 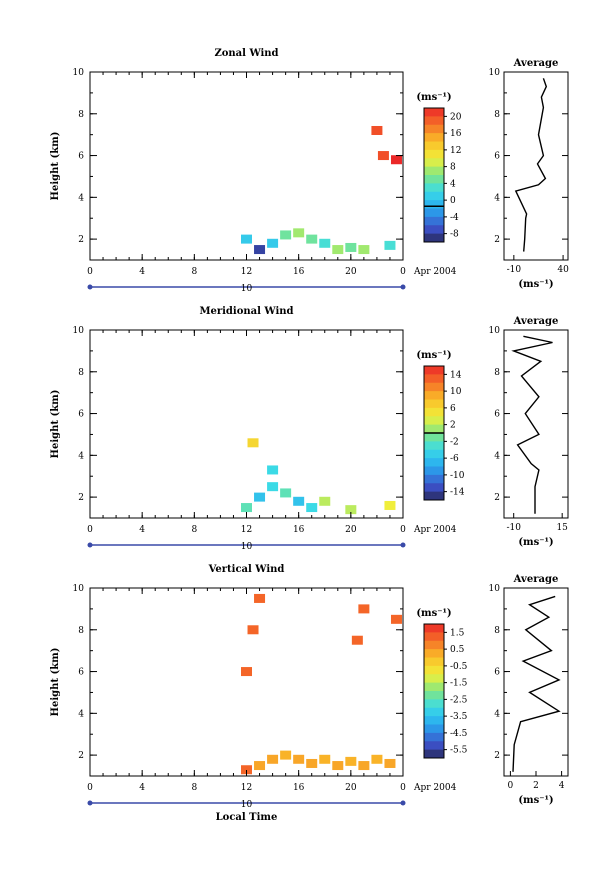 What do you see at coordinates (453, 426) in the screenshot?
I see `colorbar-tick-label: 2` at bounding box center [453, 426].